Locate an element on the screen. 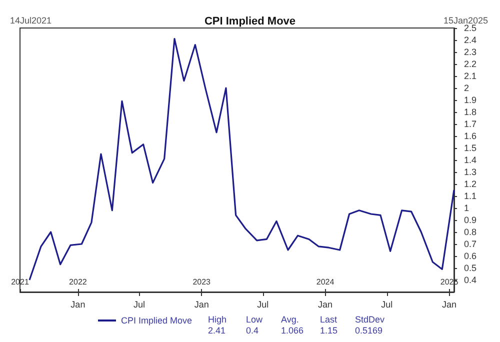 This screenshot has width=500, height=342. y-tick-label: 2.5 is located at coordinates (470, 28).